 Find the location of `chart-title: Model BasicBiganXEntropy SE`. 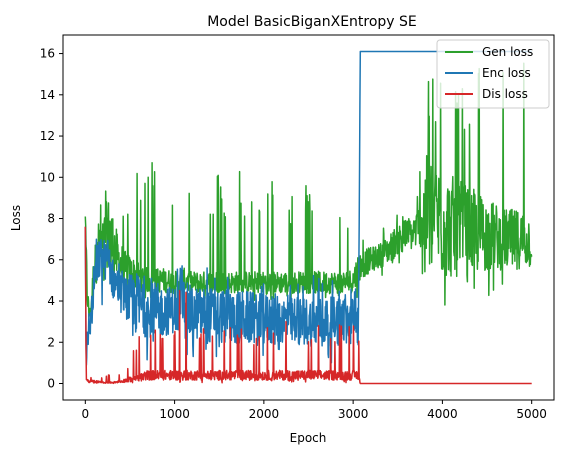

chart-title: Model BasicBiganXEntropy SE is located at coordinates (312, 22).